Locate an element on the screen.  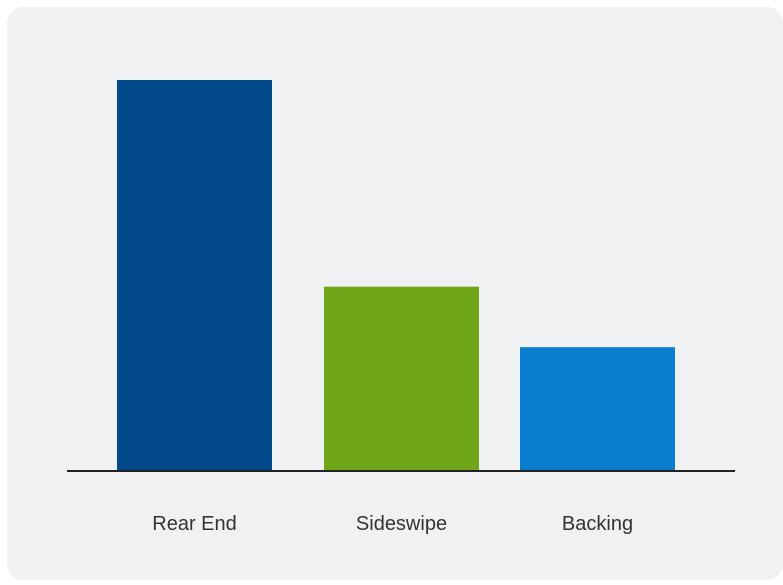
category-label: Rear End is located at coordinates (194, 524).